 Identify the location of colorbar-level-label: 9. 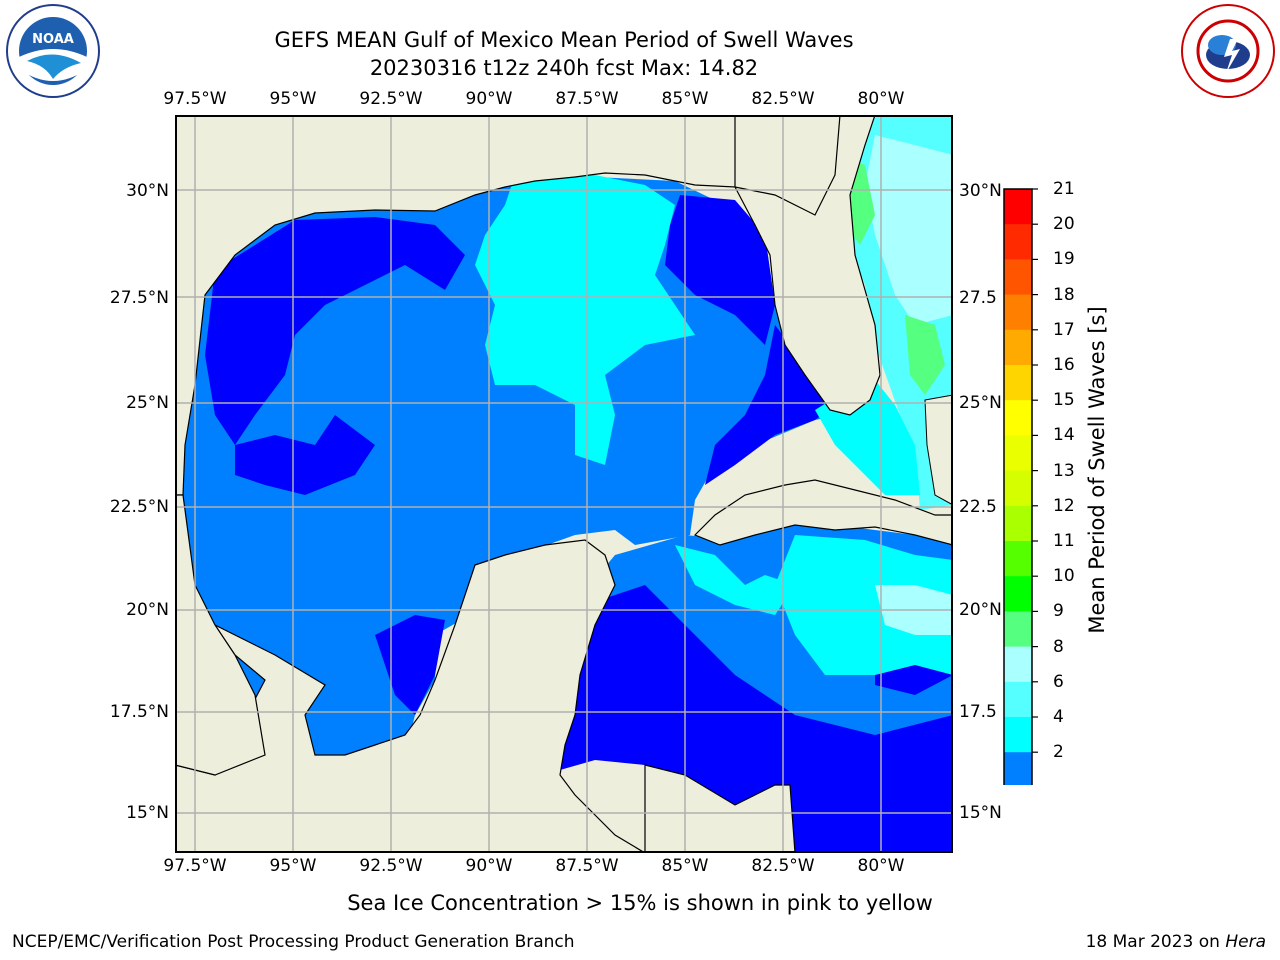
(1058, 611).